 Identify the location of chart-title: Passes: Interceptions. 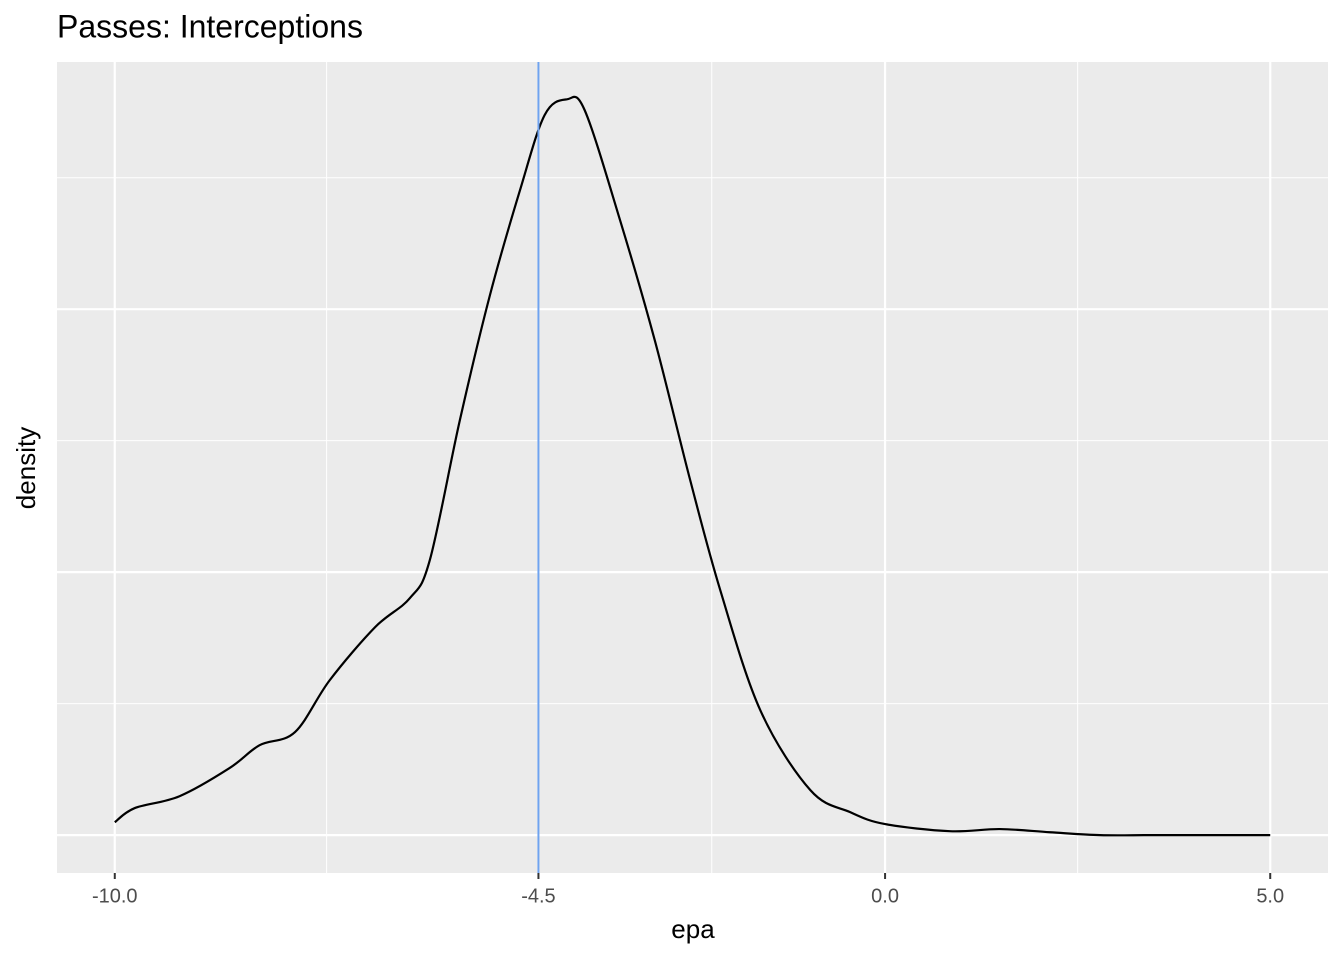
(210, 26).